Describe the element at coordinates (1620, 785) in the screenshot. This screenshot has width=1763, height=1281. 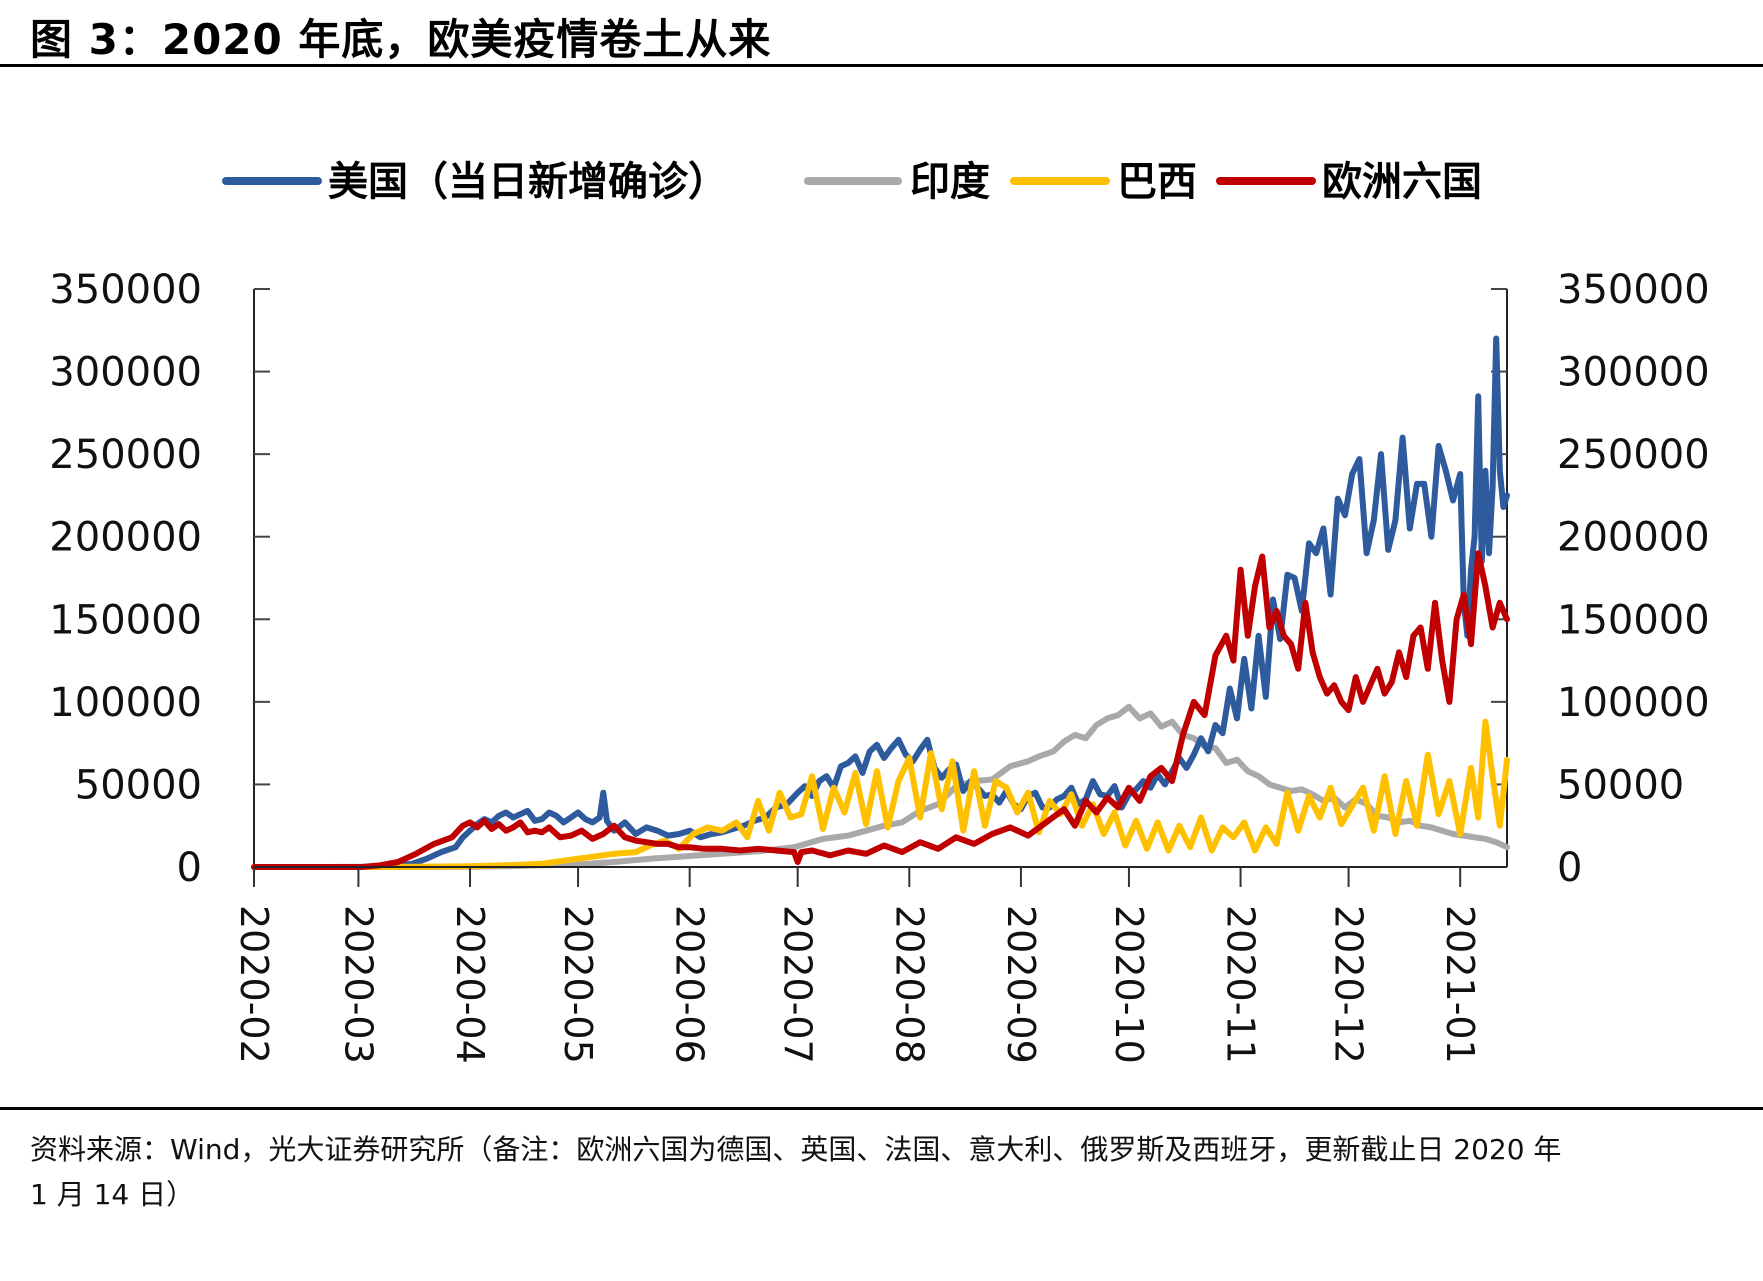
I see `right-y-tick-label: 50000` at that location.